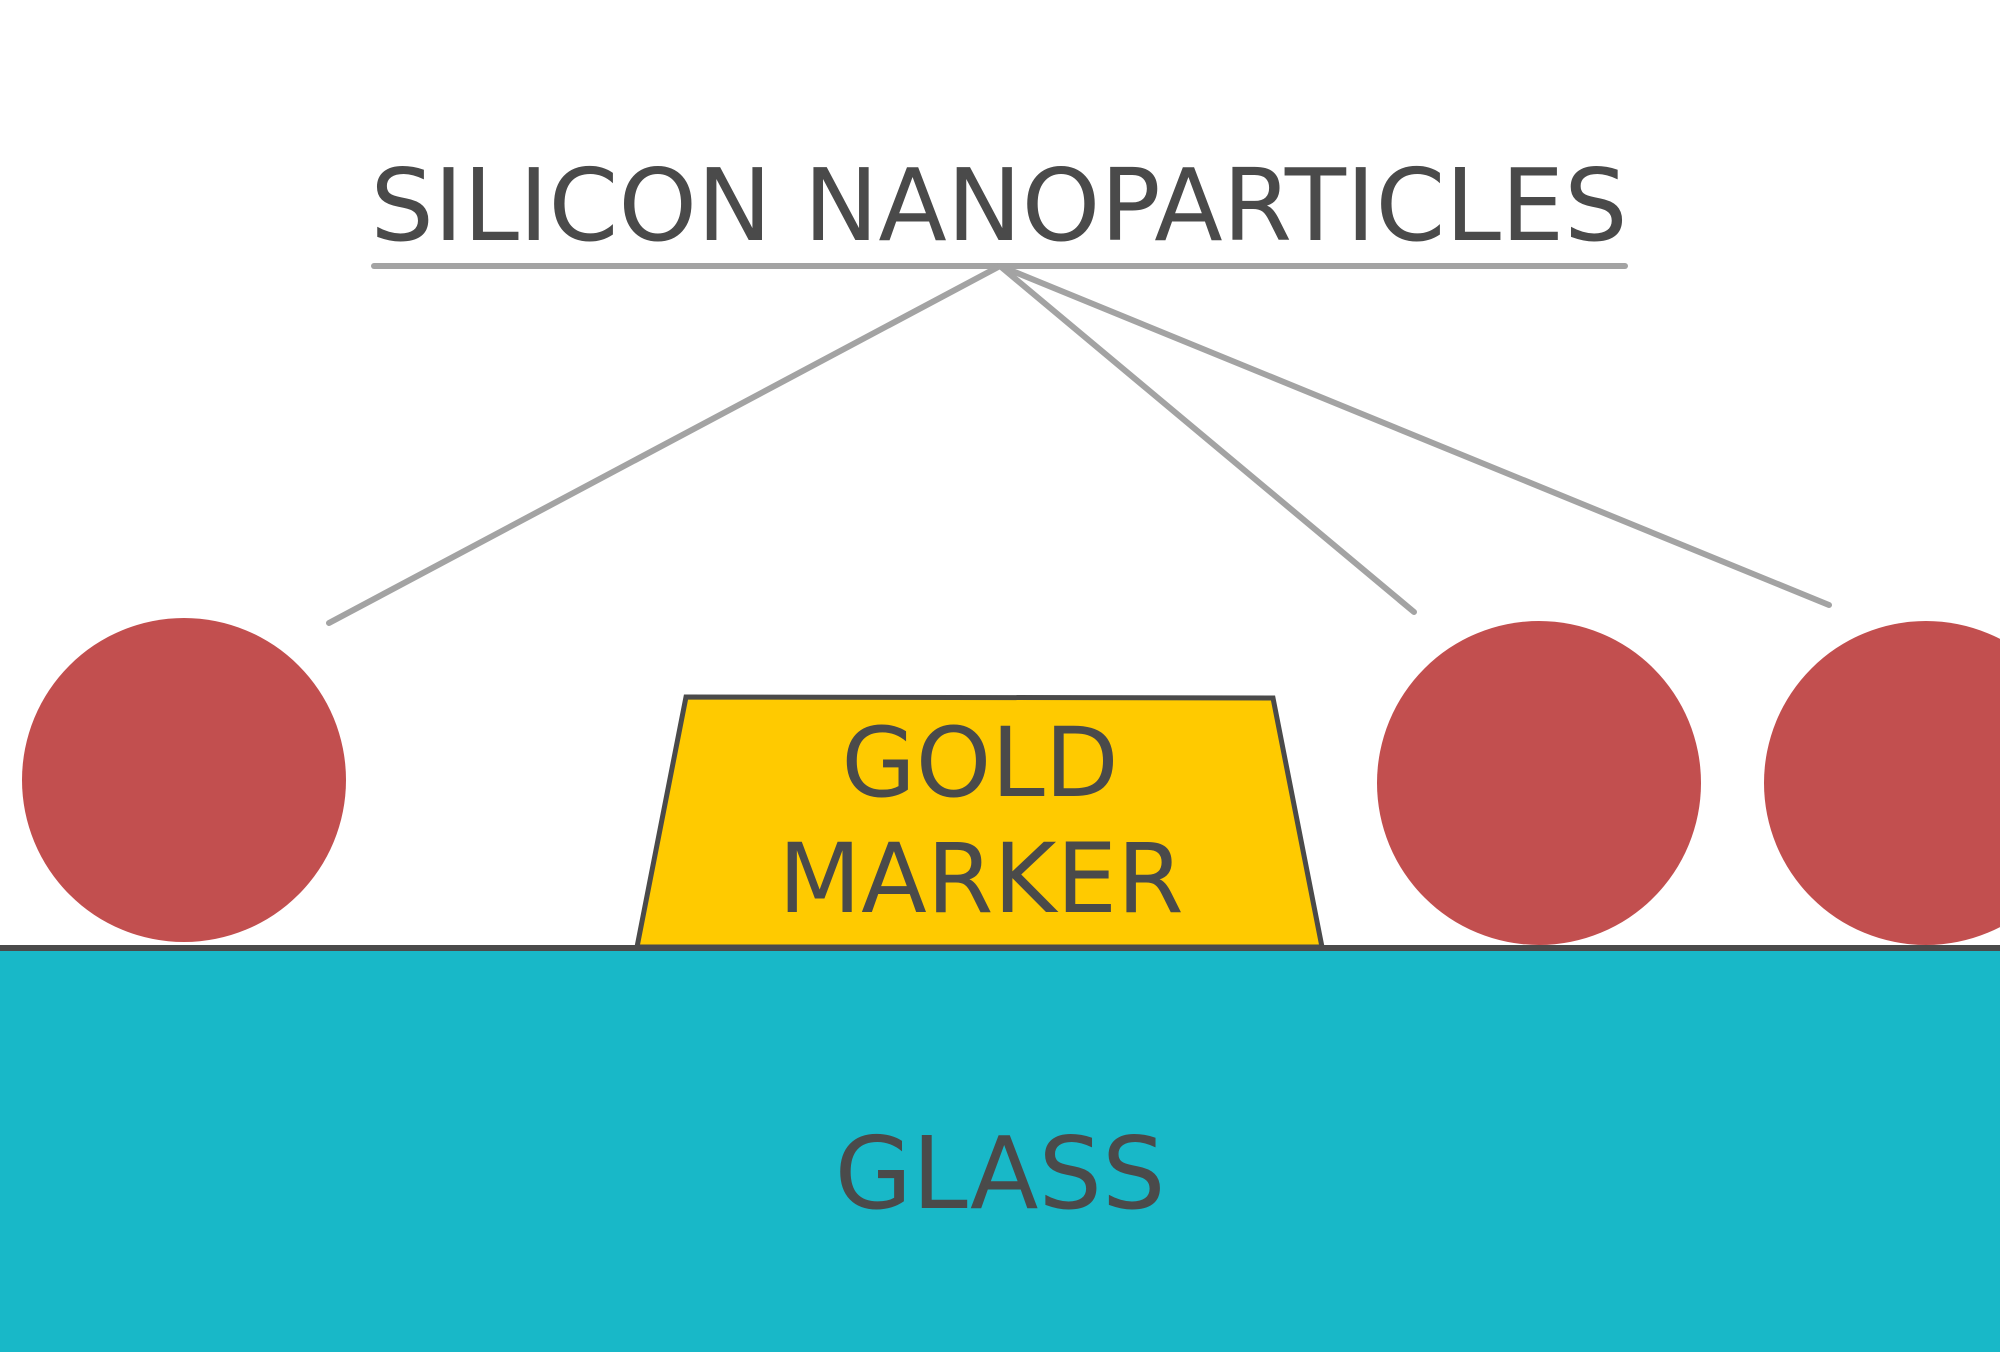 The width and height of the screenshot is (2000, 1352). I want to click on leader-line-right, so click(1414, 435).